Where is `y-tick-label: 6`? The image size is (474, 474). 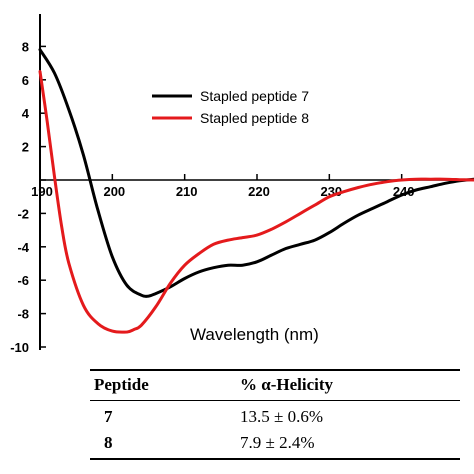 y-tick-label: 6 is located at coordinates (25, 80).